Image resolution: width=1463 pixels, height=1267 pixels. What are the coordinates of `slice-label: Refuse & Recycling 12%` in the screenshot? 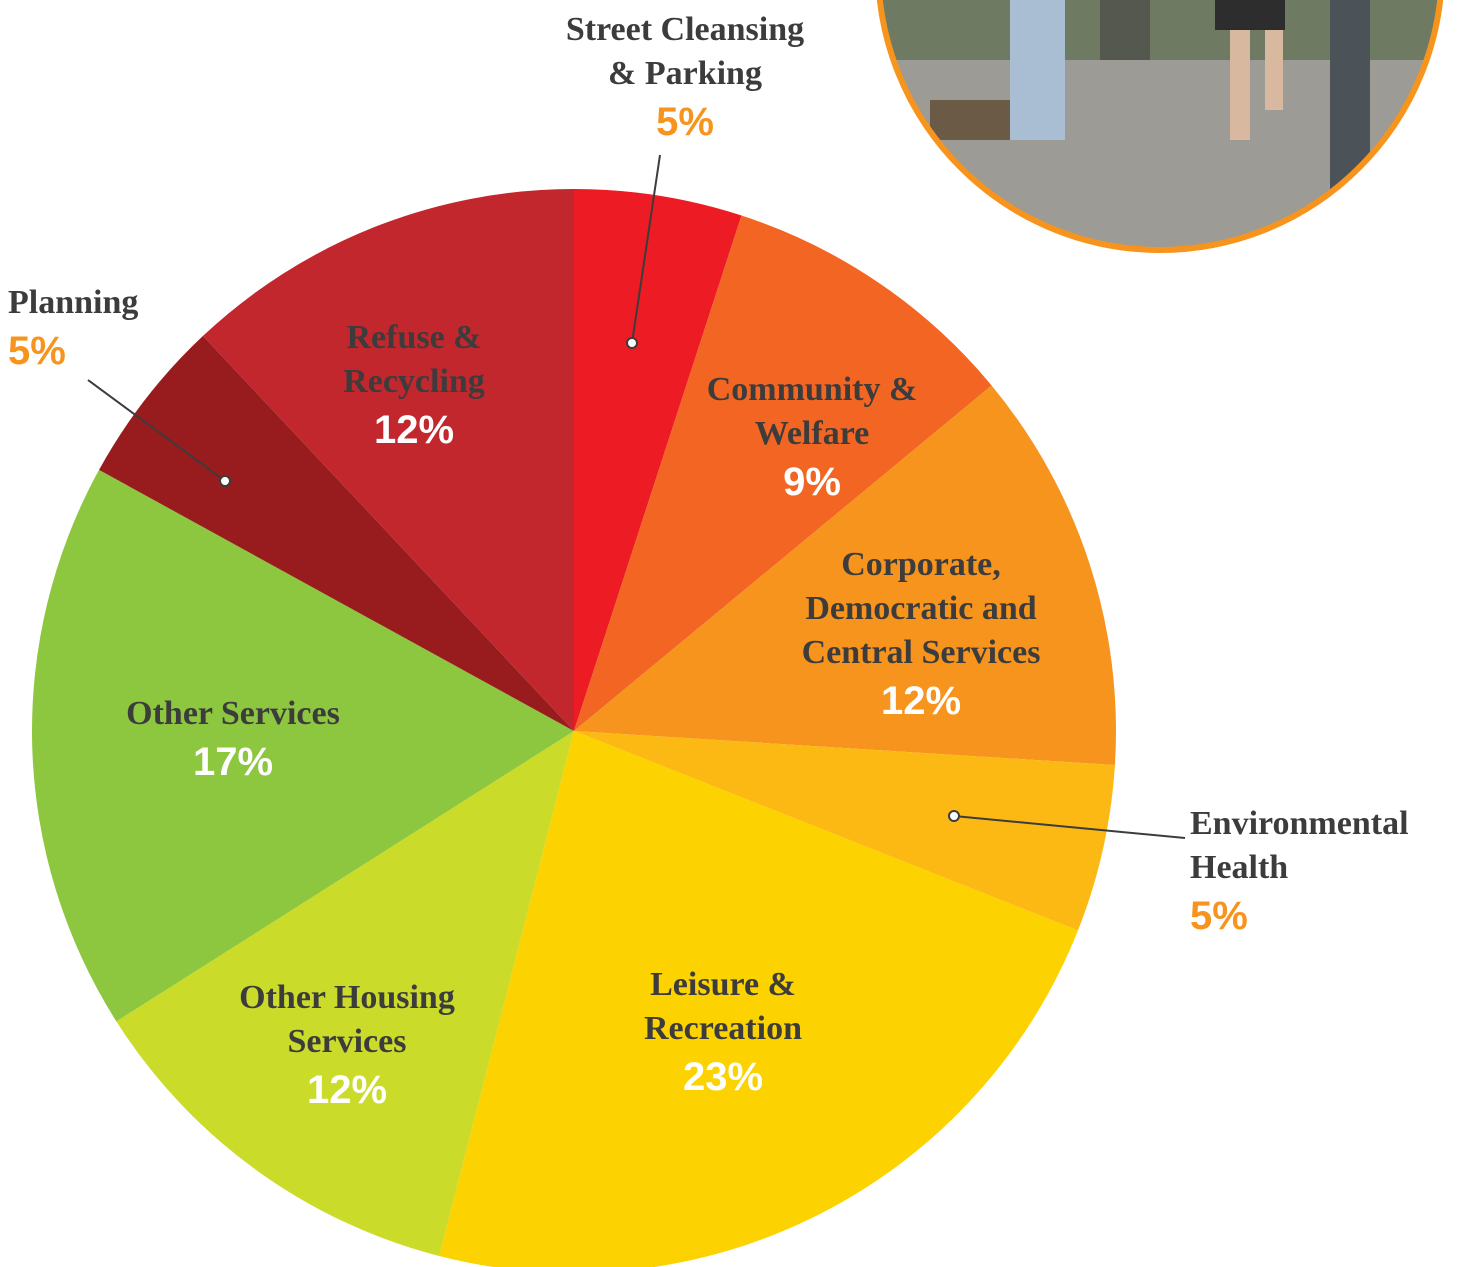 It's located at (414, 386).